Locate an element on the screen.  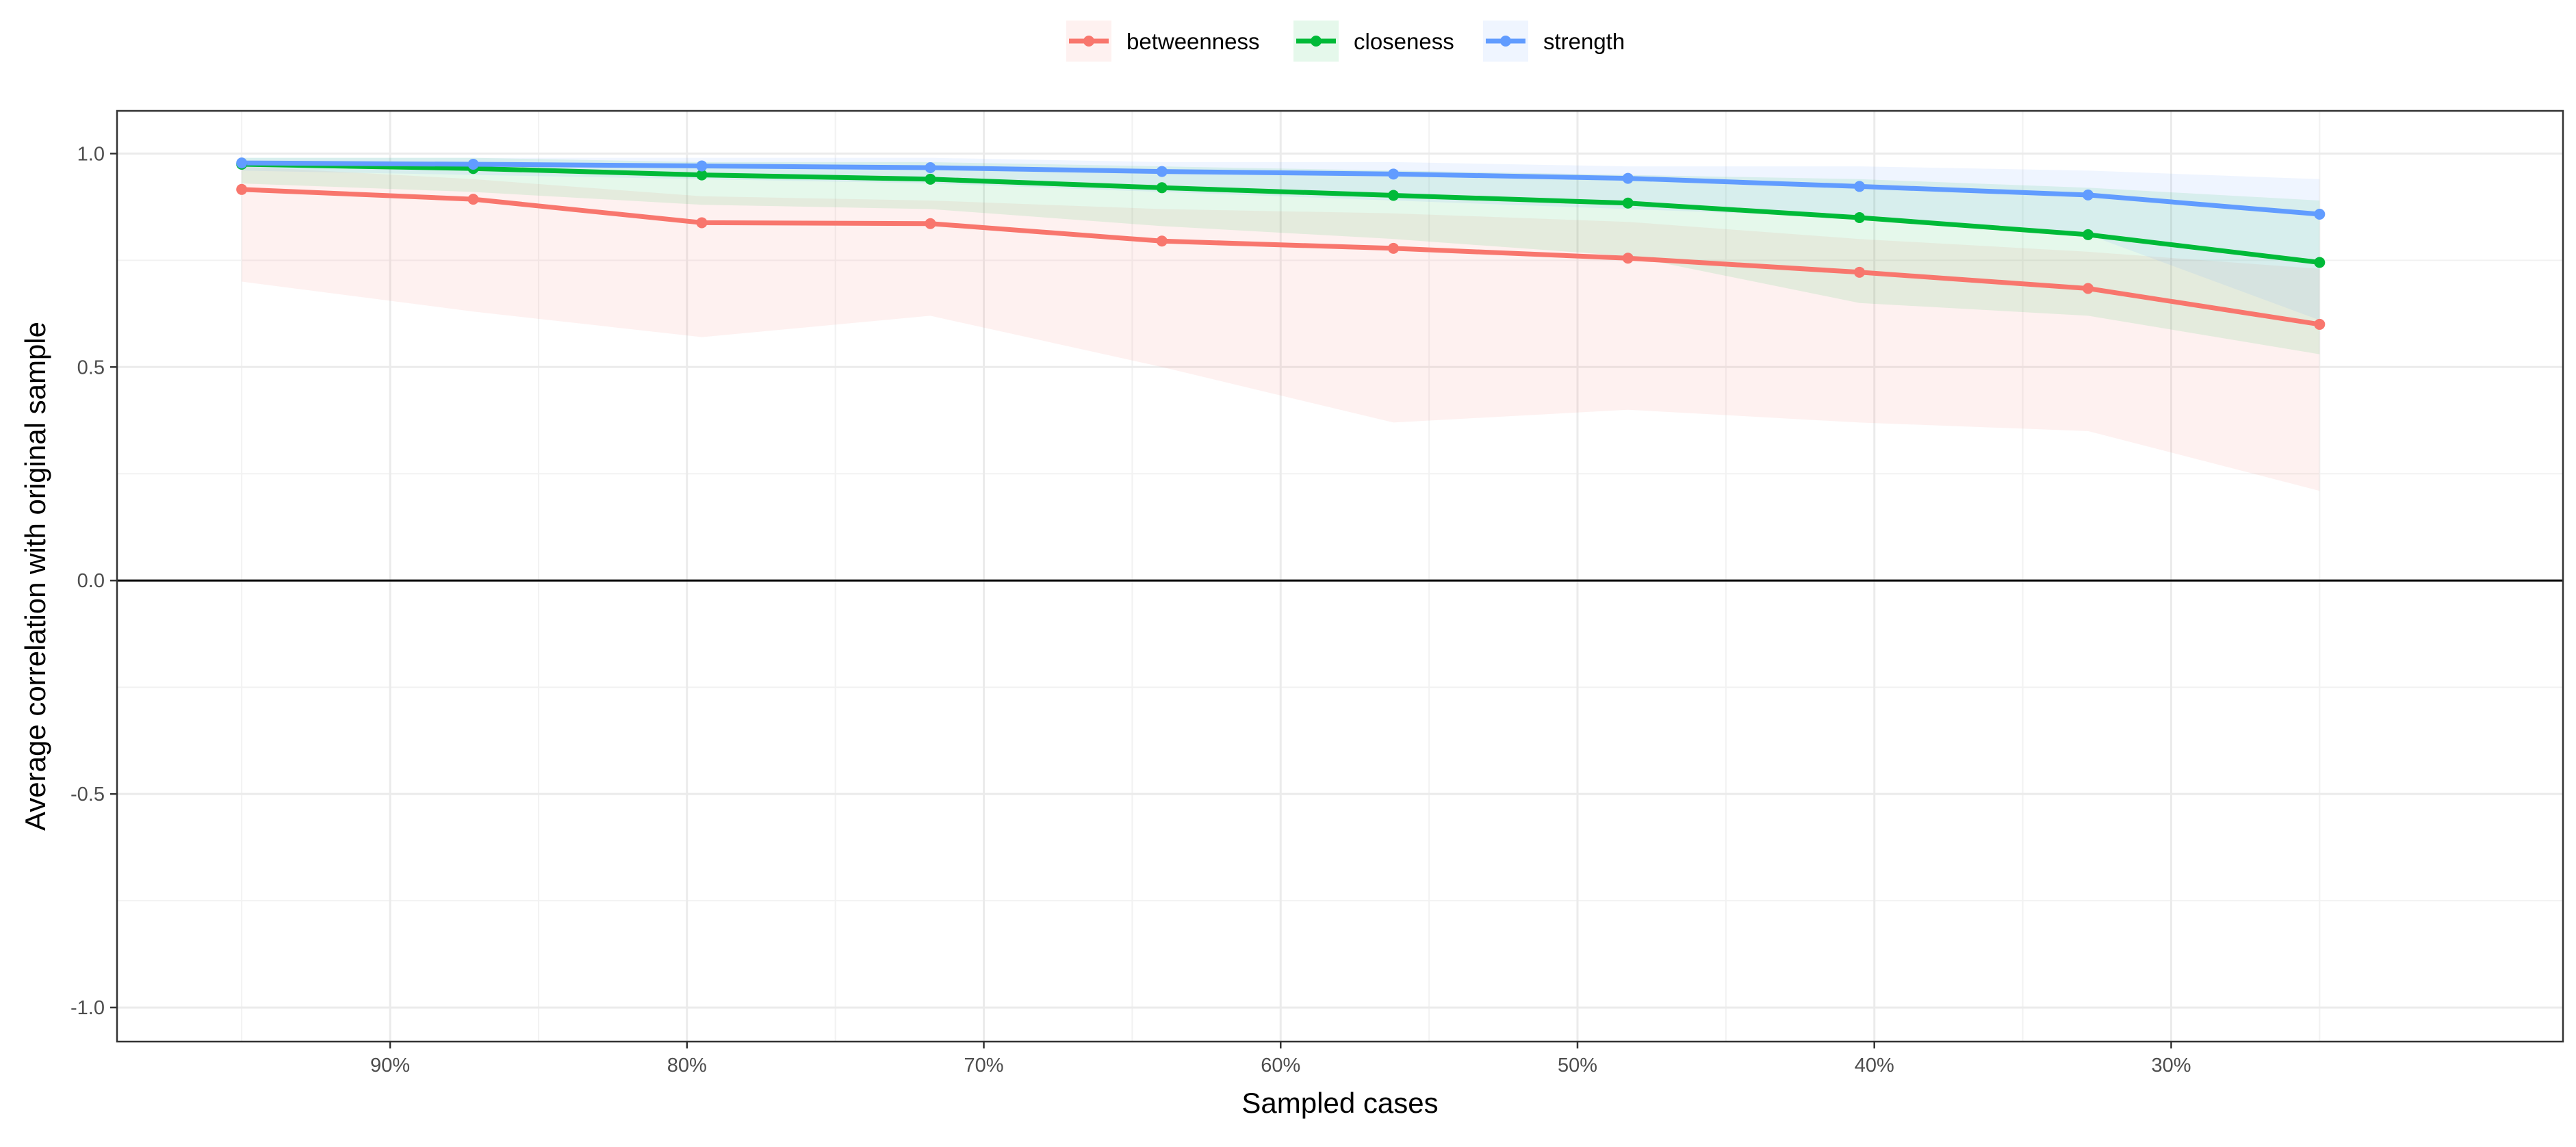
strength-ribbon is located at coordinates (1281, 239).